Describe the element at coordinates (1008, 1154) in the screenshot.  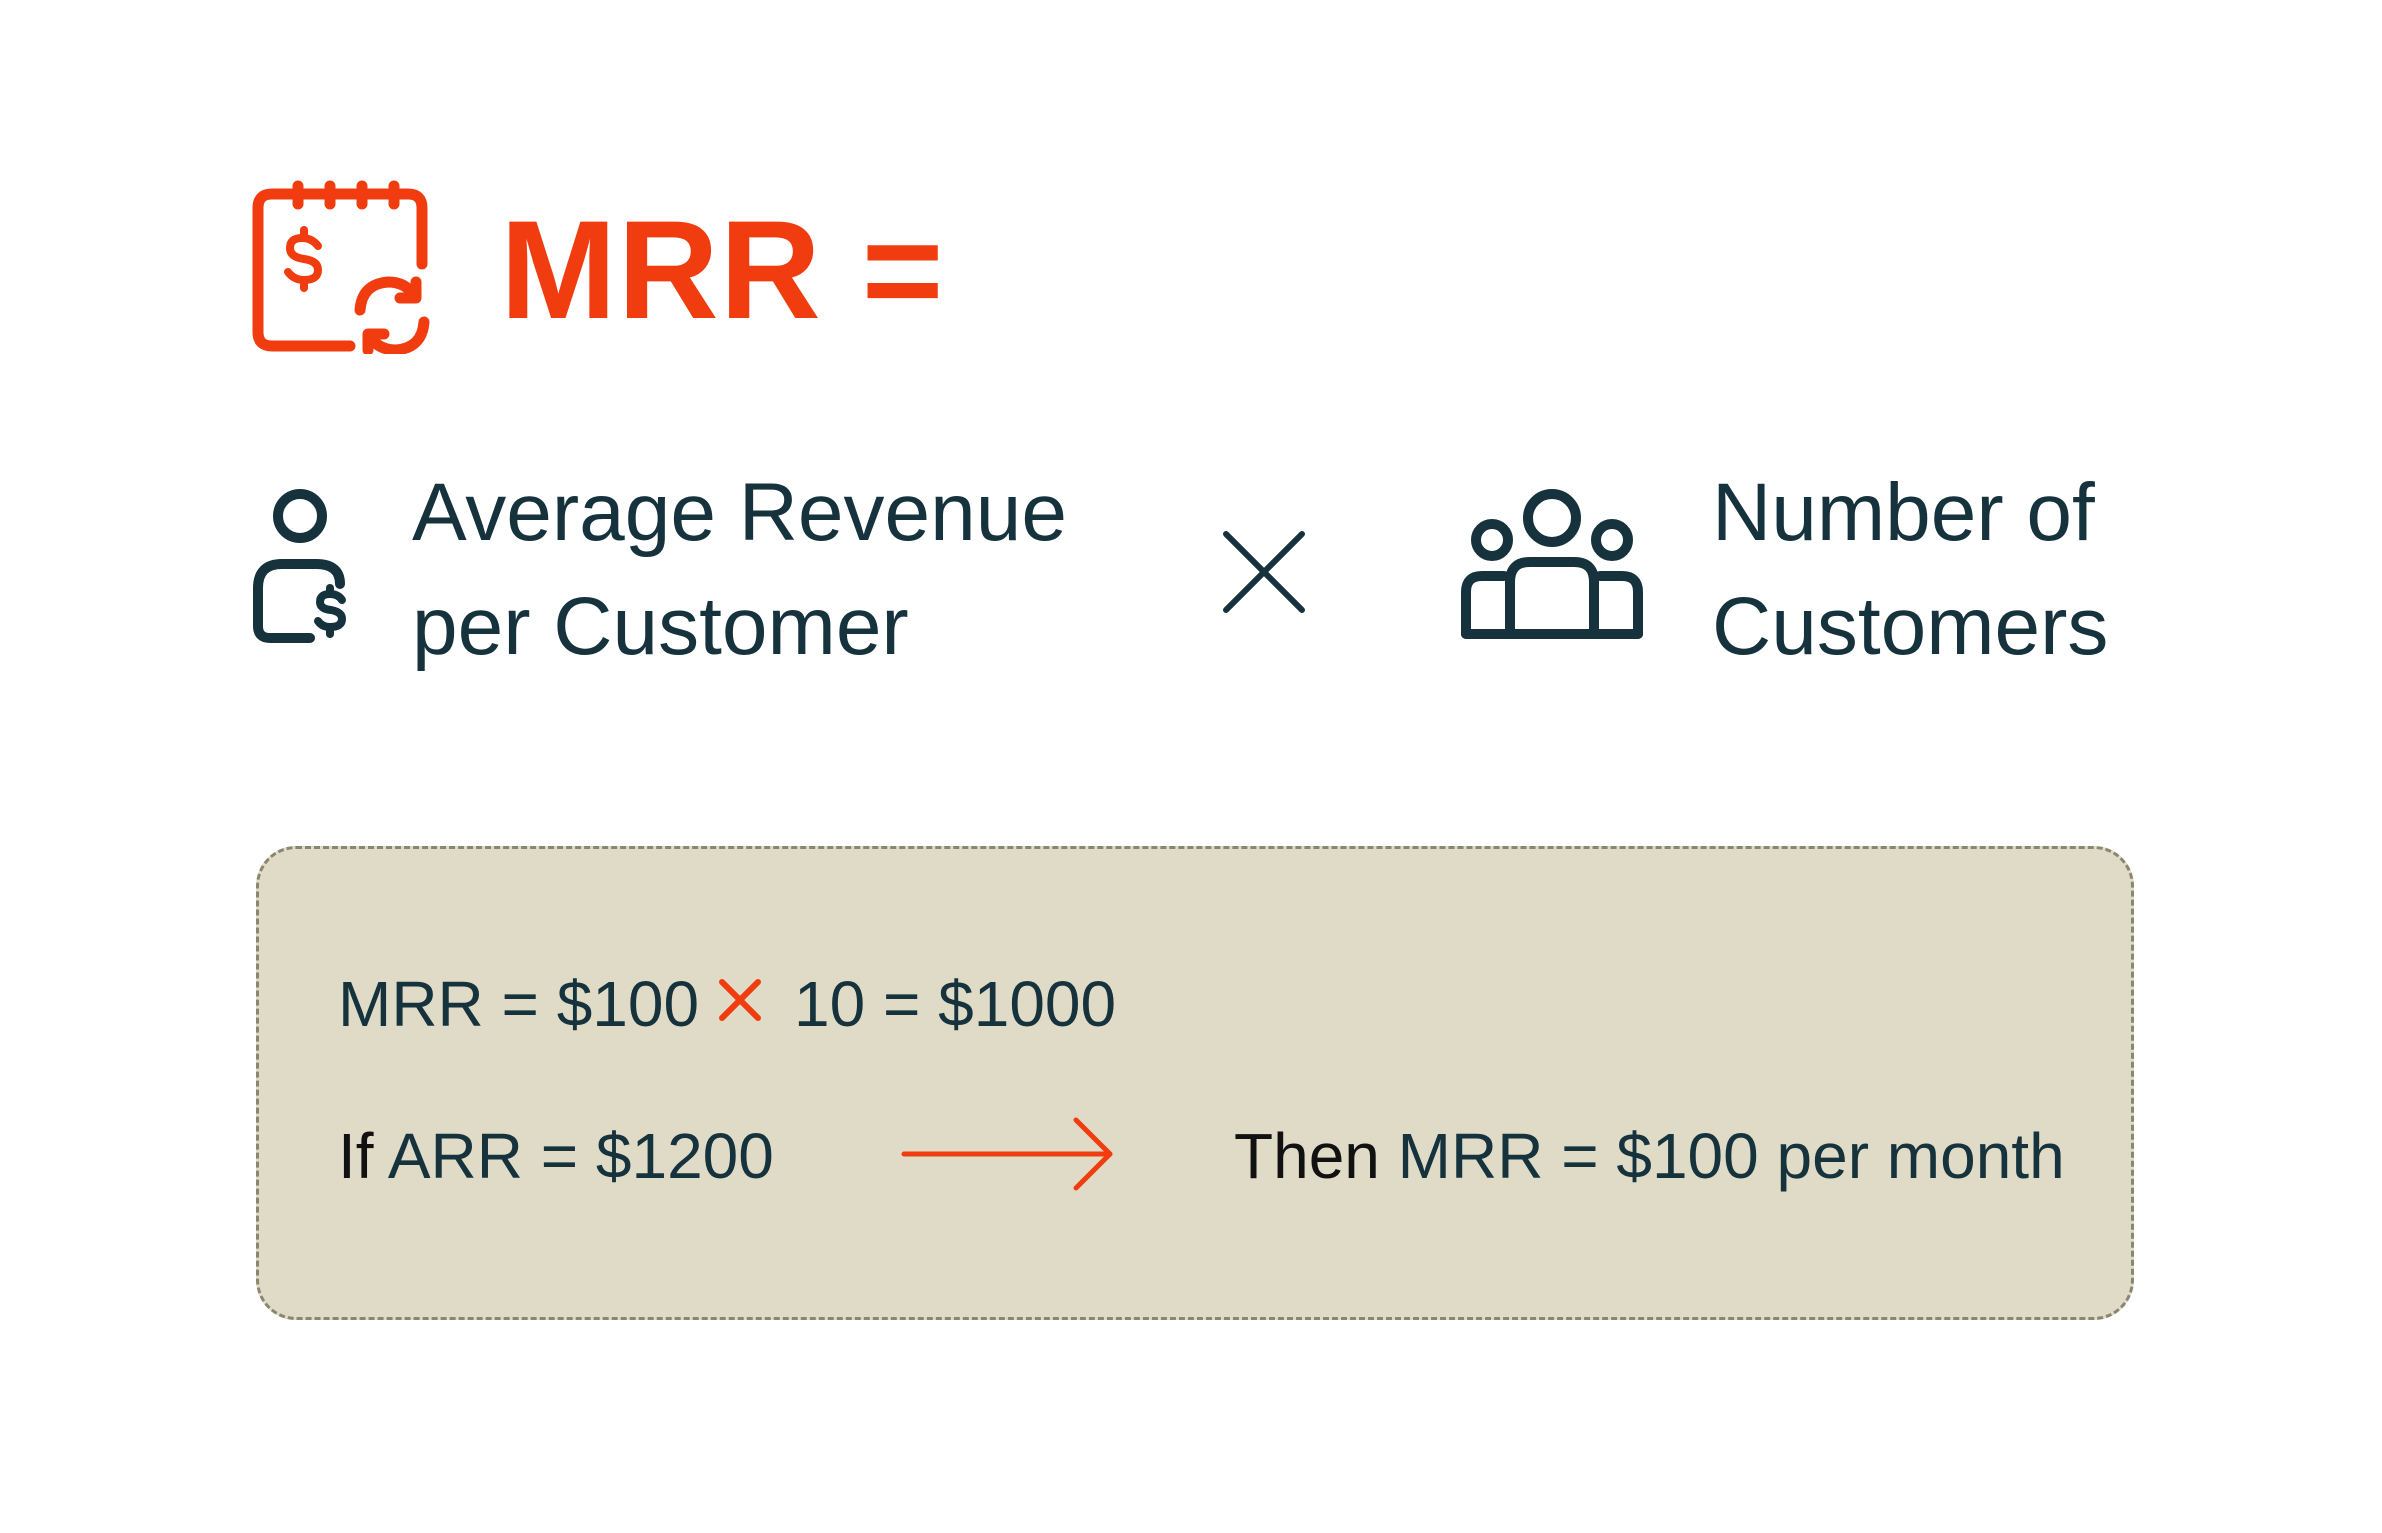
I see `arrow-right-icon` at that location.